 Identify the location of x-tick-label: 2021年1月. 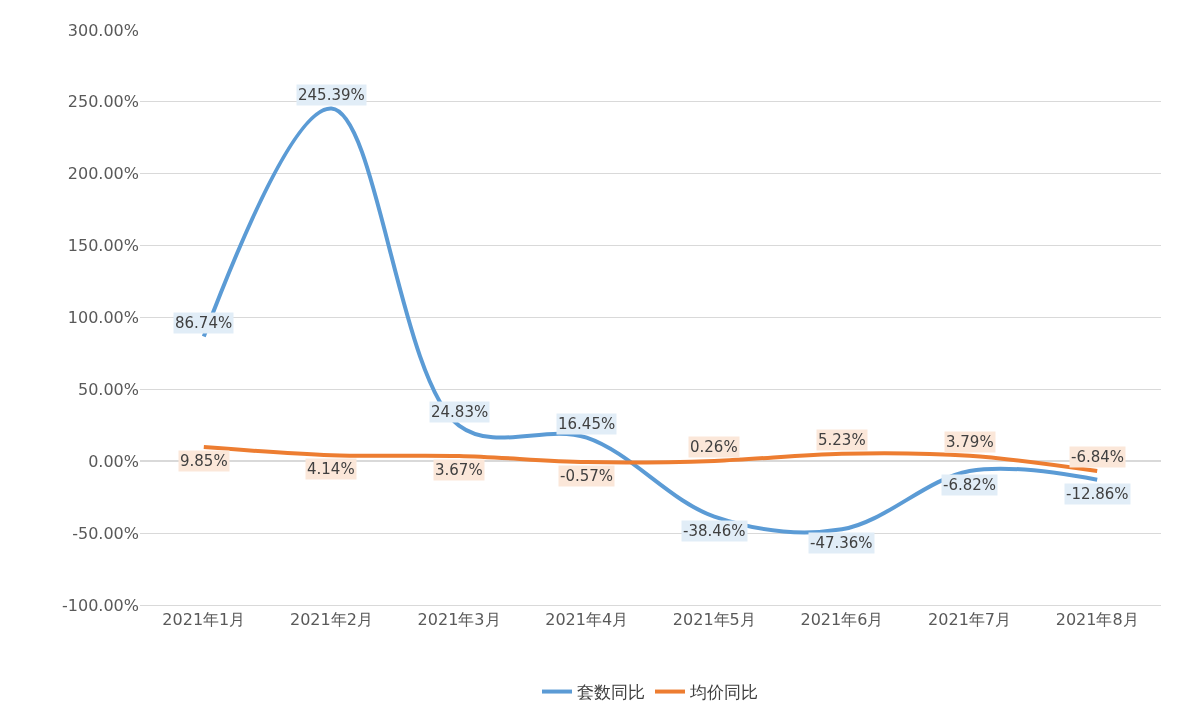
(204, 620).